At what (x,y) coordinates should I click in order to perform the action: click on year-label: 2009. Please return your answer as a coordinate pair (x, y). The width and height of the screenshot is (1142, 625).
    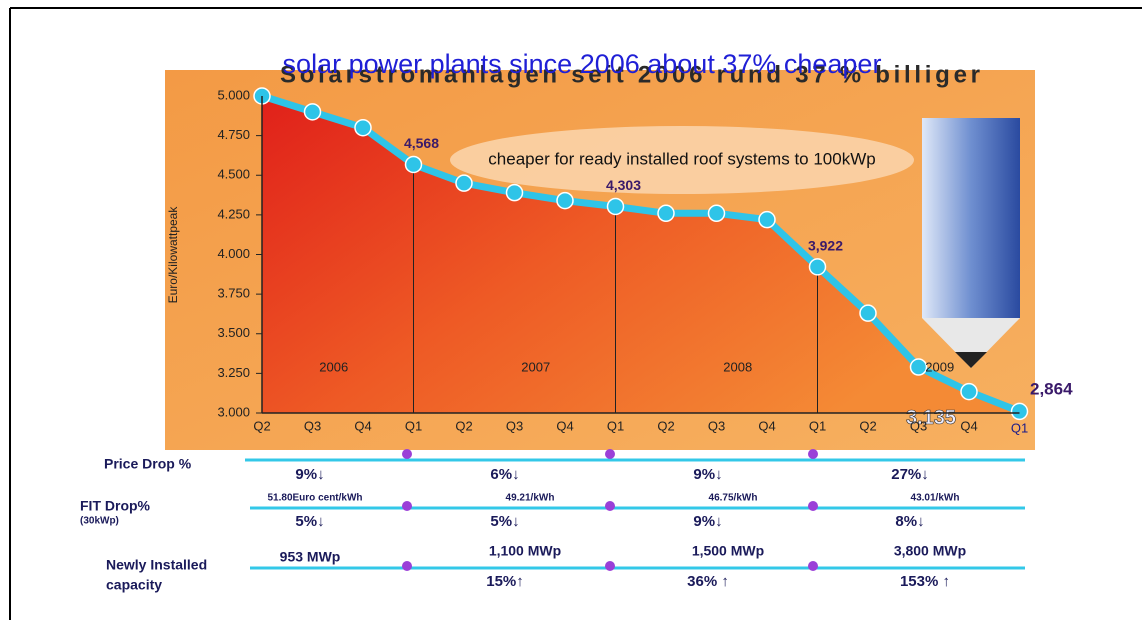
    Looking at the image, I should click on (939, 366).